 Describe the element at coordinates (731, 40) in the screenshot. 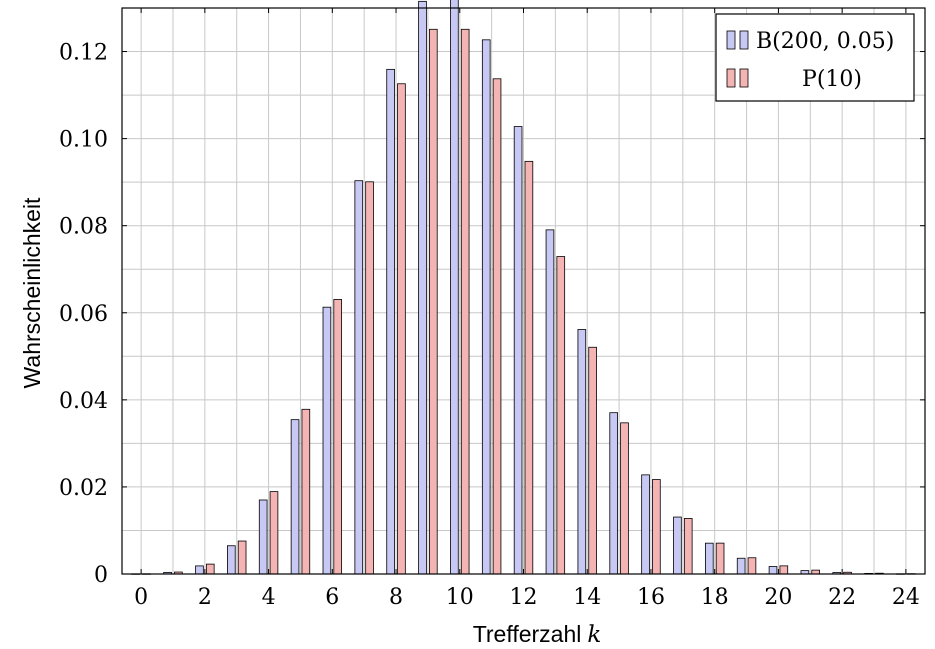

I see `legend-swatch-binomial-a` at that location.